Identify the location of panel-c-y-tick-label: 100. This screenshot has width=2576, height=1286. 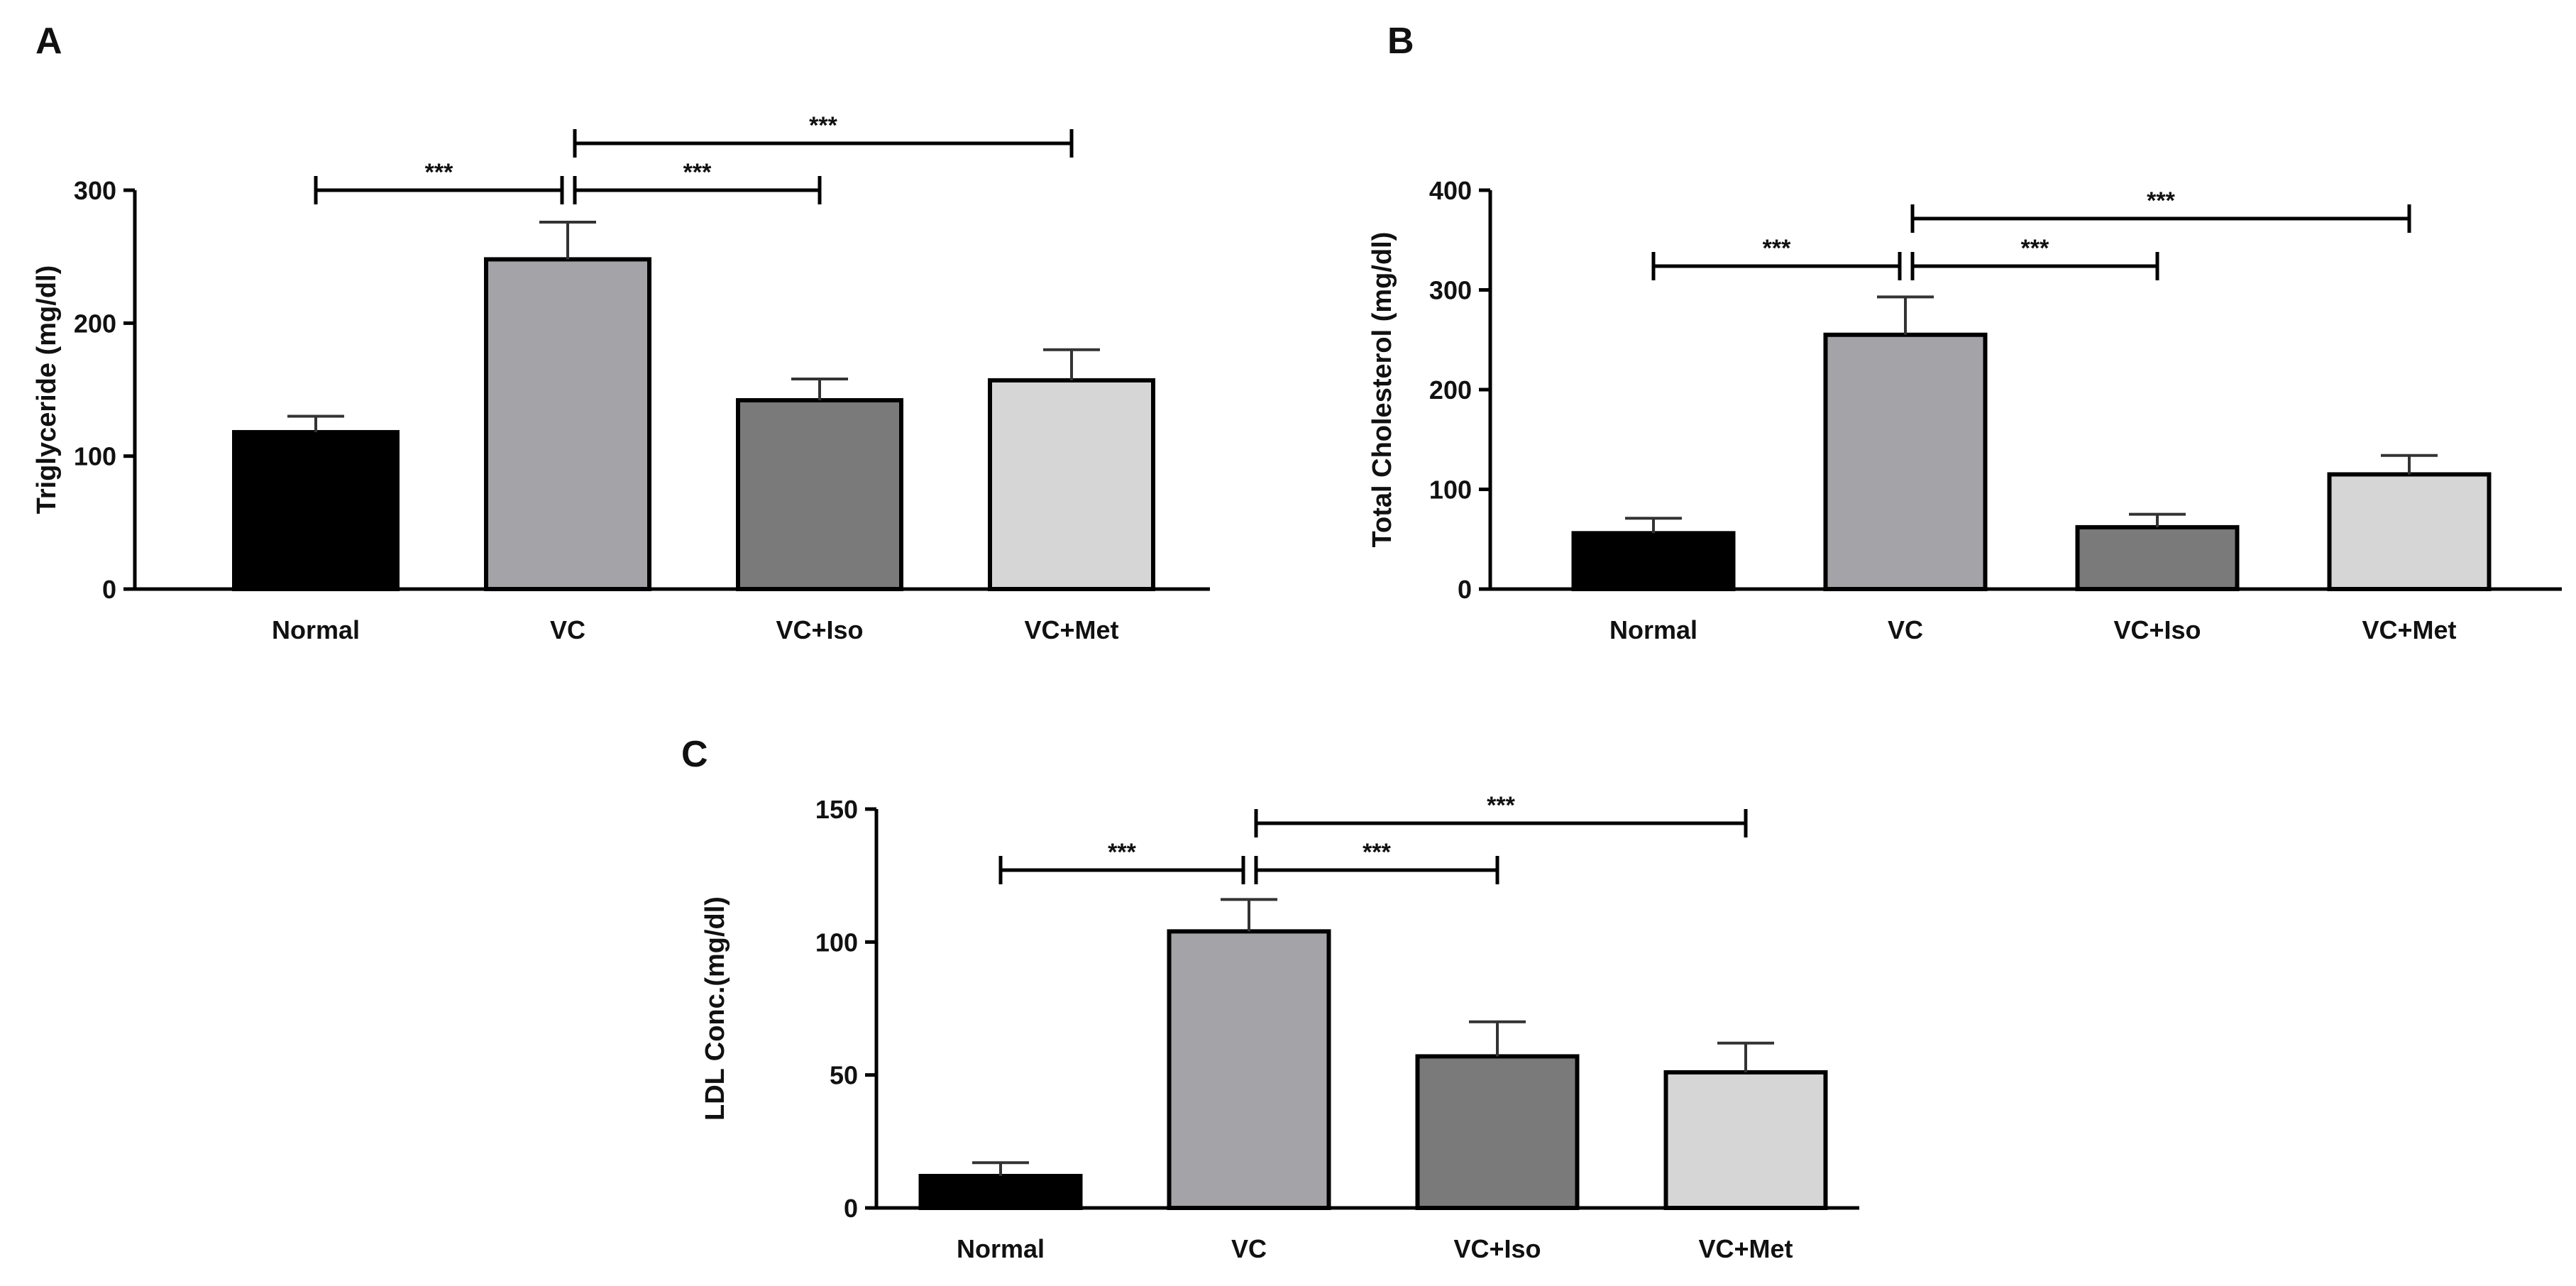
(836, 942).